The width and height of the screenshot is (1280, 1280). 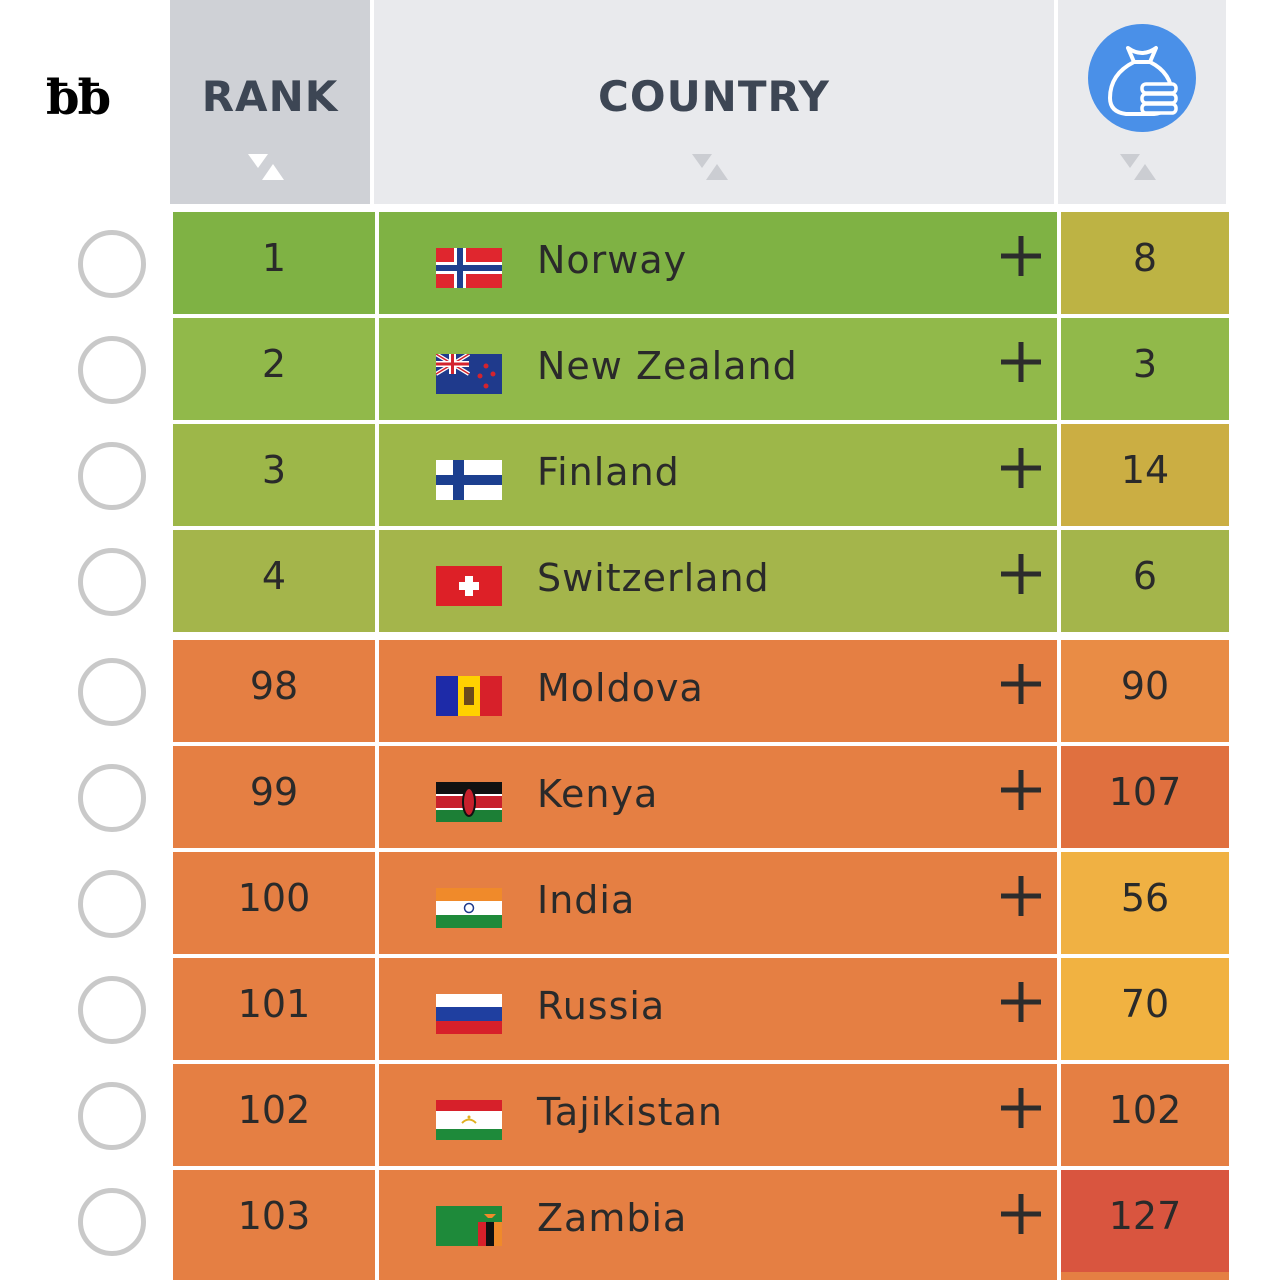 What do you see at coordinates (718, 691) in the screenshot?
I see `country-cell: Moldova` at bounding box center [718, 691].